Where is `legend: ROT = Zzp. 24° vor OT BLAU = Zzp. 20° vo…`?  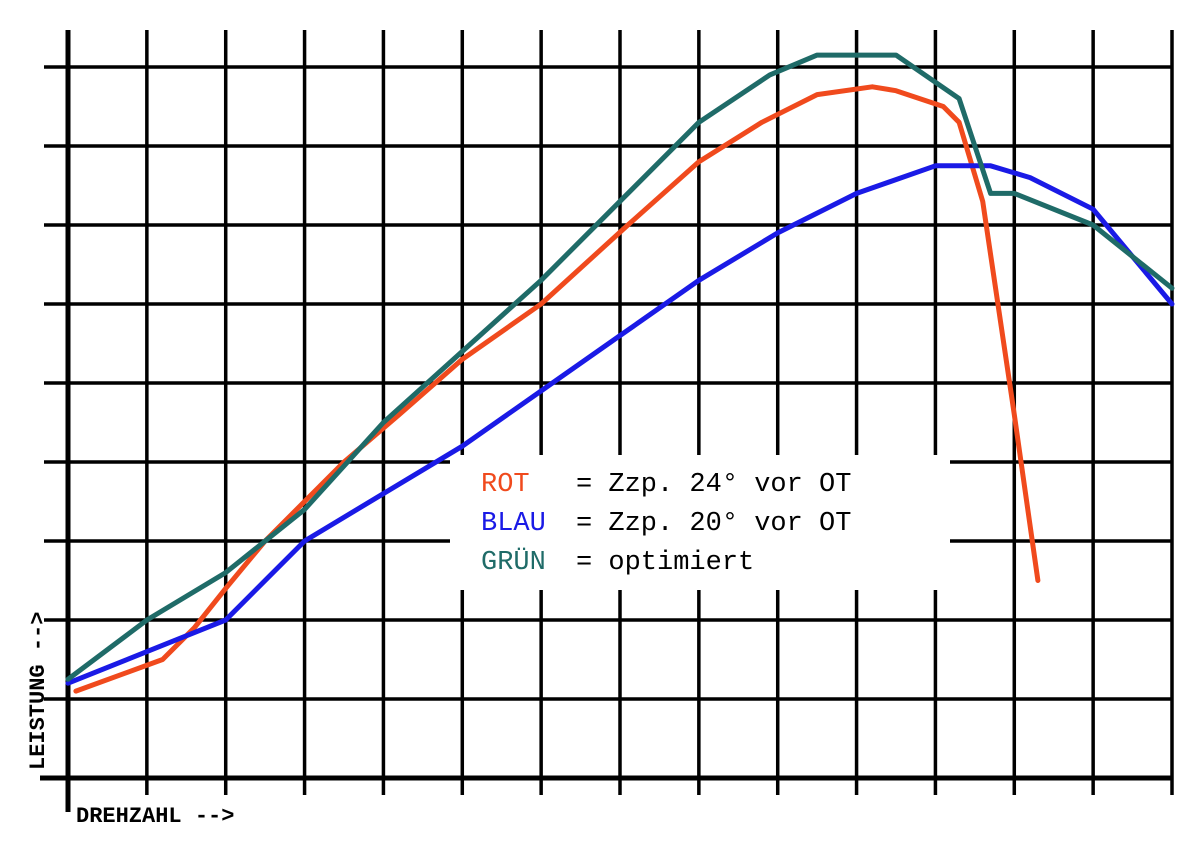
legend: ROT = Zzp. 24° vor OT BLAU = Zzp. 20° vo… is located at coordinates (700, 522).